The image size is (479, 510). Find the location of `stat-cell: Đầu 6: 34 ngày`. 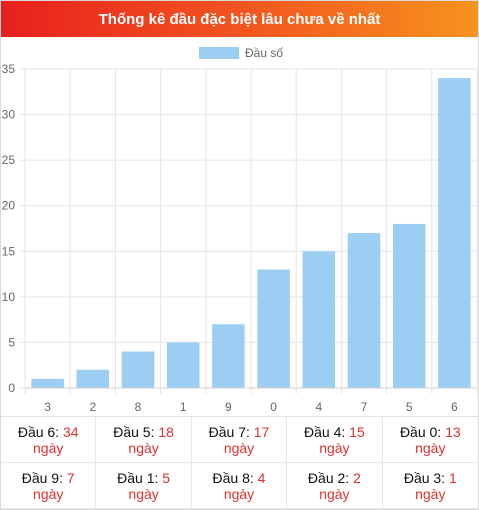

stat-cell: Đầu 6: 34 ngày is located at coordinates (49, 440).